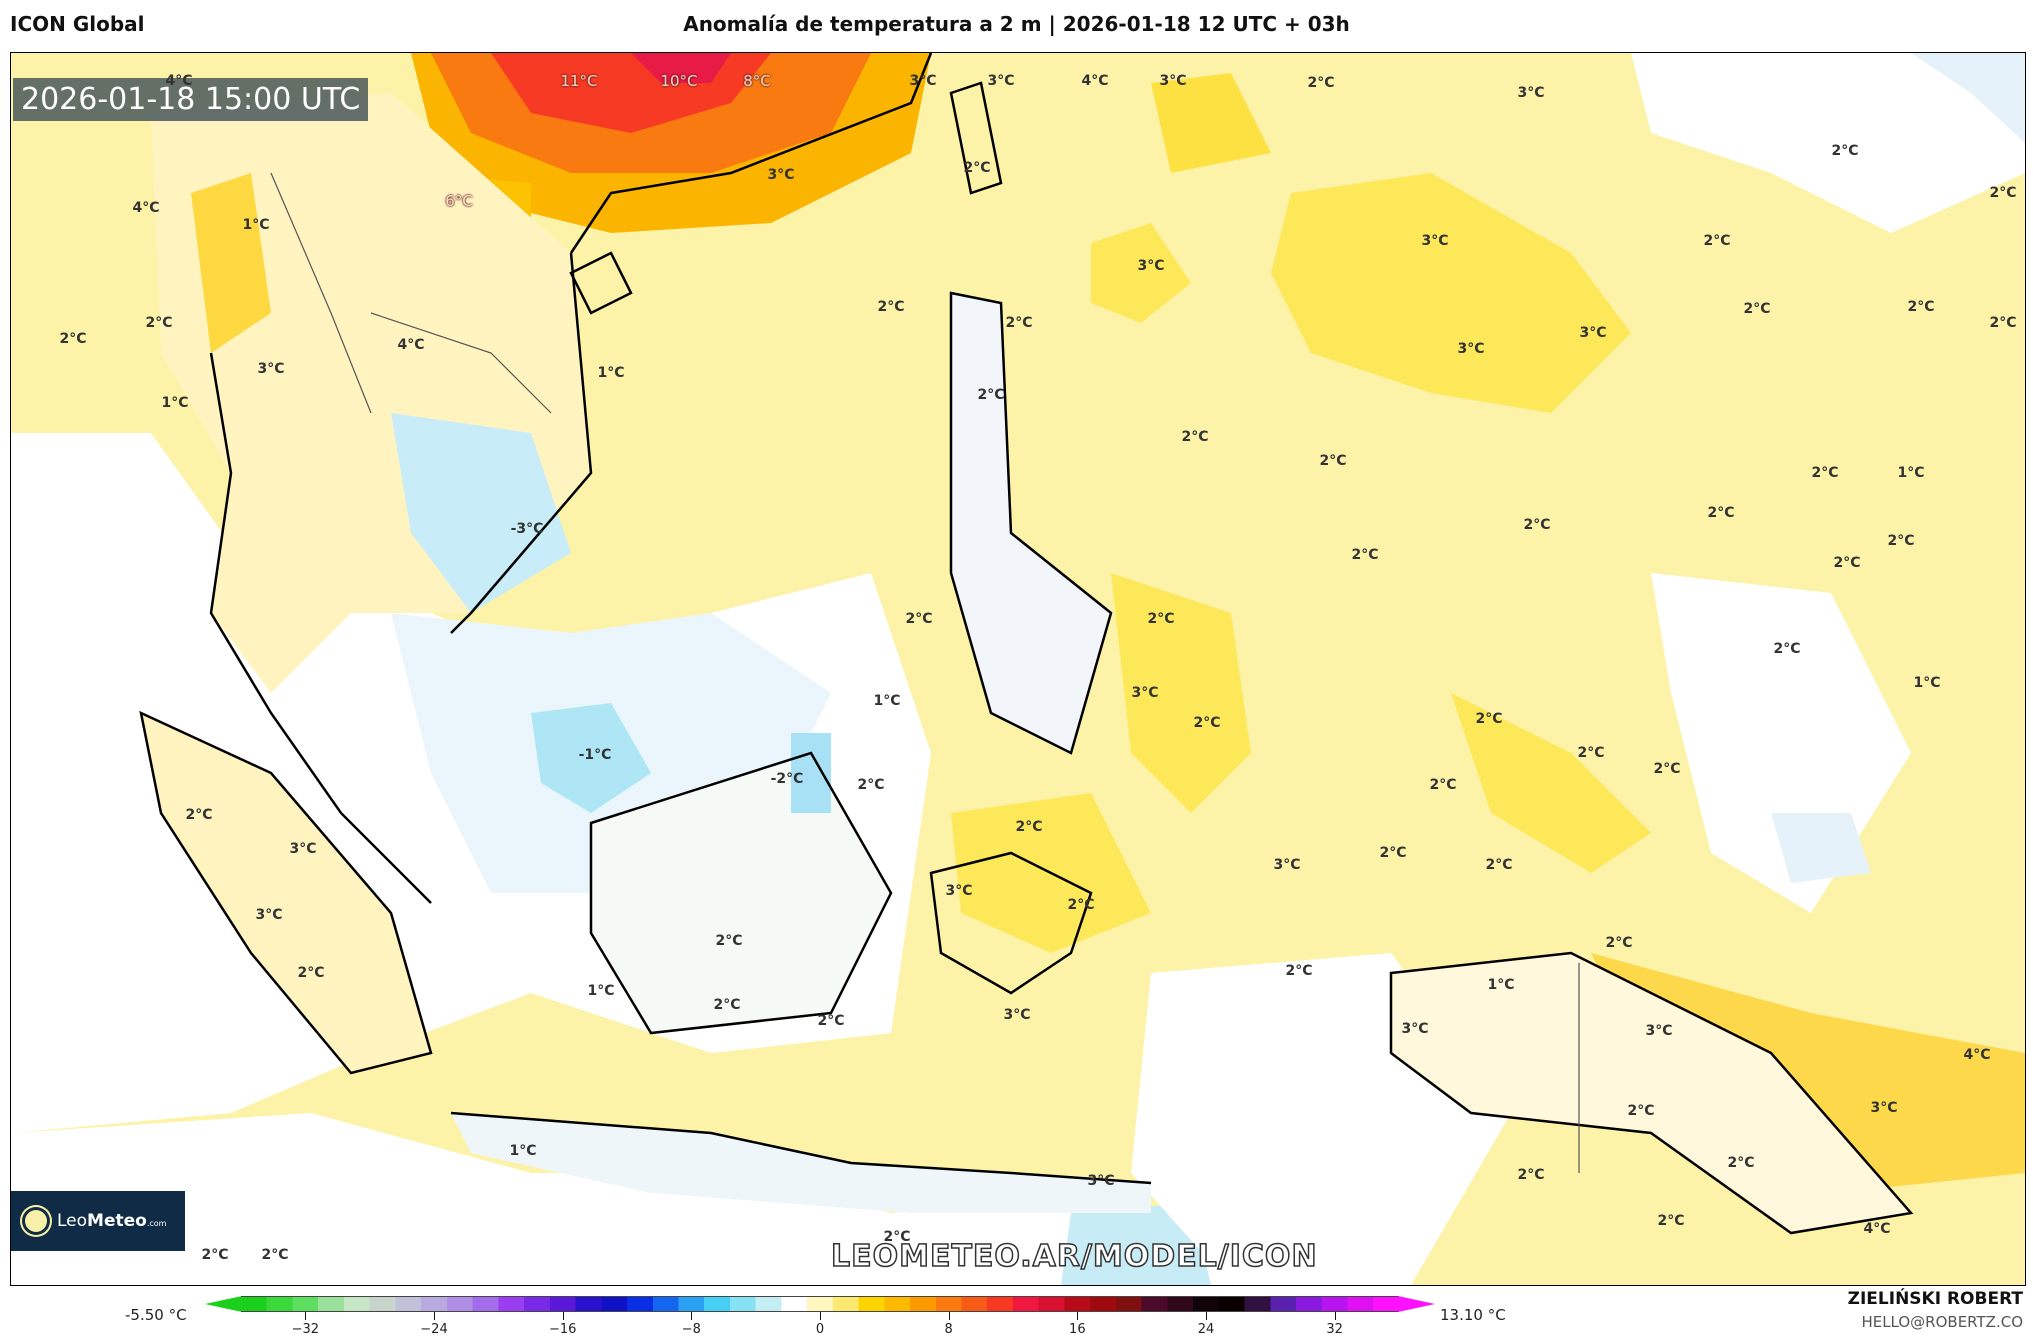 The width and height of the screenshot is (2033, 1339). I want to click on colorbar-tick-label: 0, so click(820, 1329).